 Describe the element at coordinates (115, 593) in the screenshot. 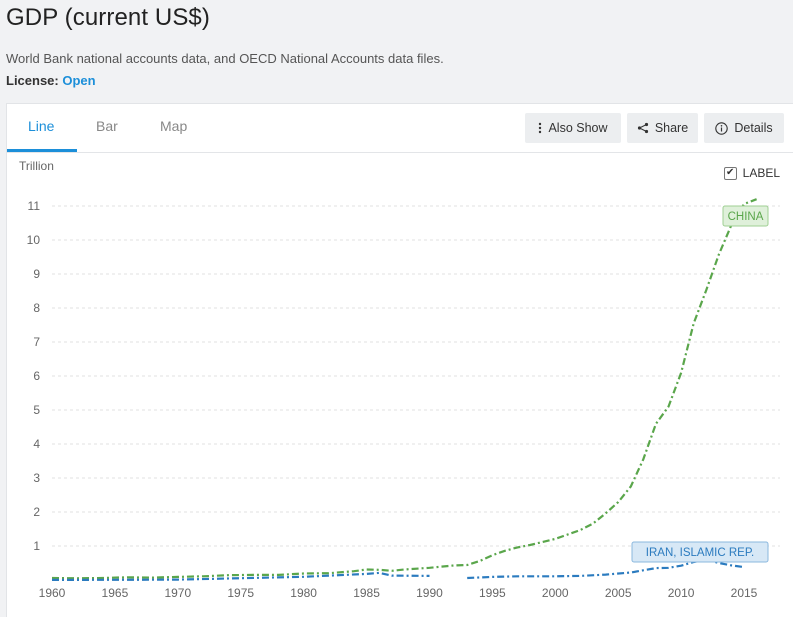

I see `x-tick-label: 1965` at that location.